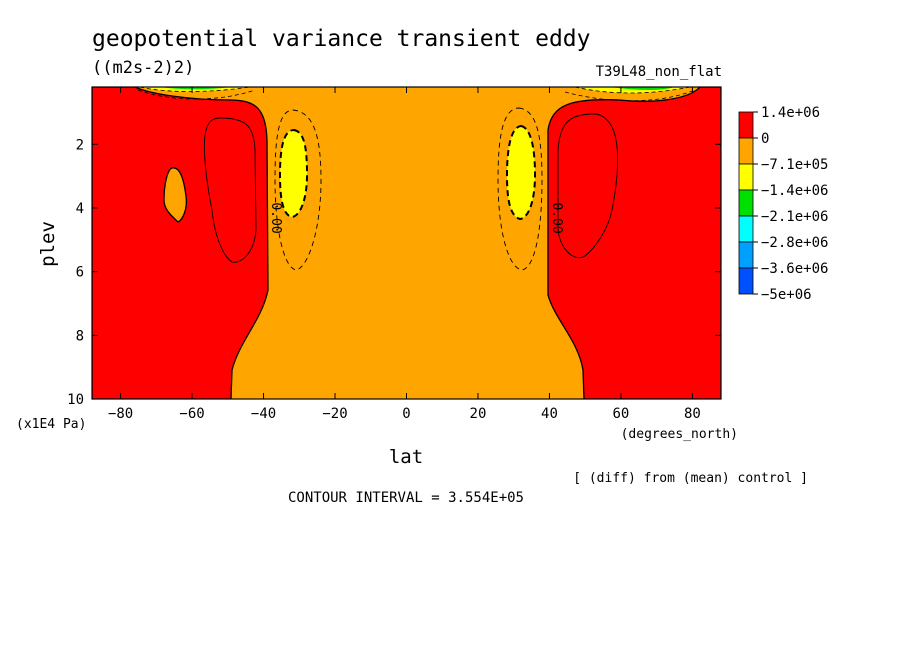  I want to click on x-axis-label: lat, so click(406, 457).